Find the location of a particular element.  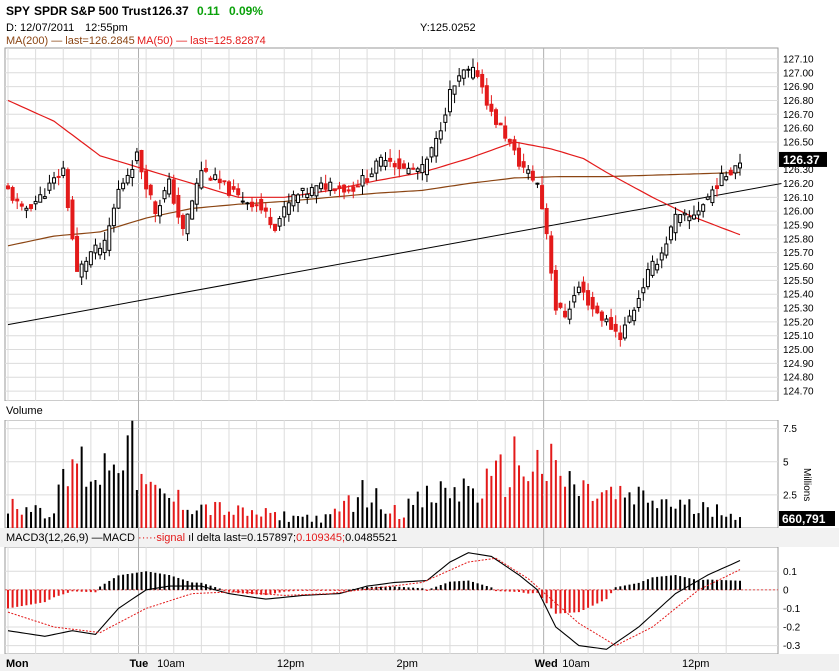

y-readout: Y:125.0252 is located at coordinates (448, 28).